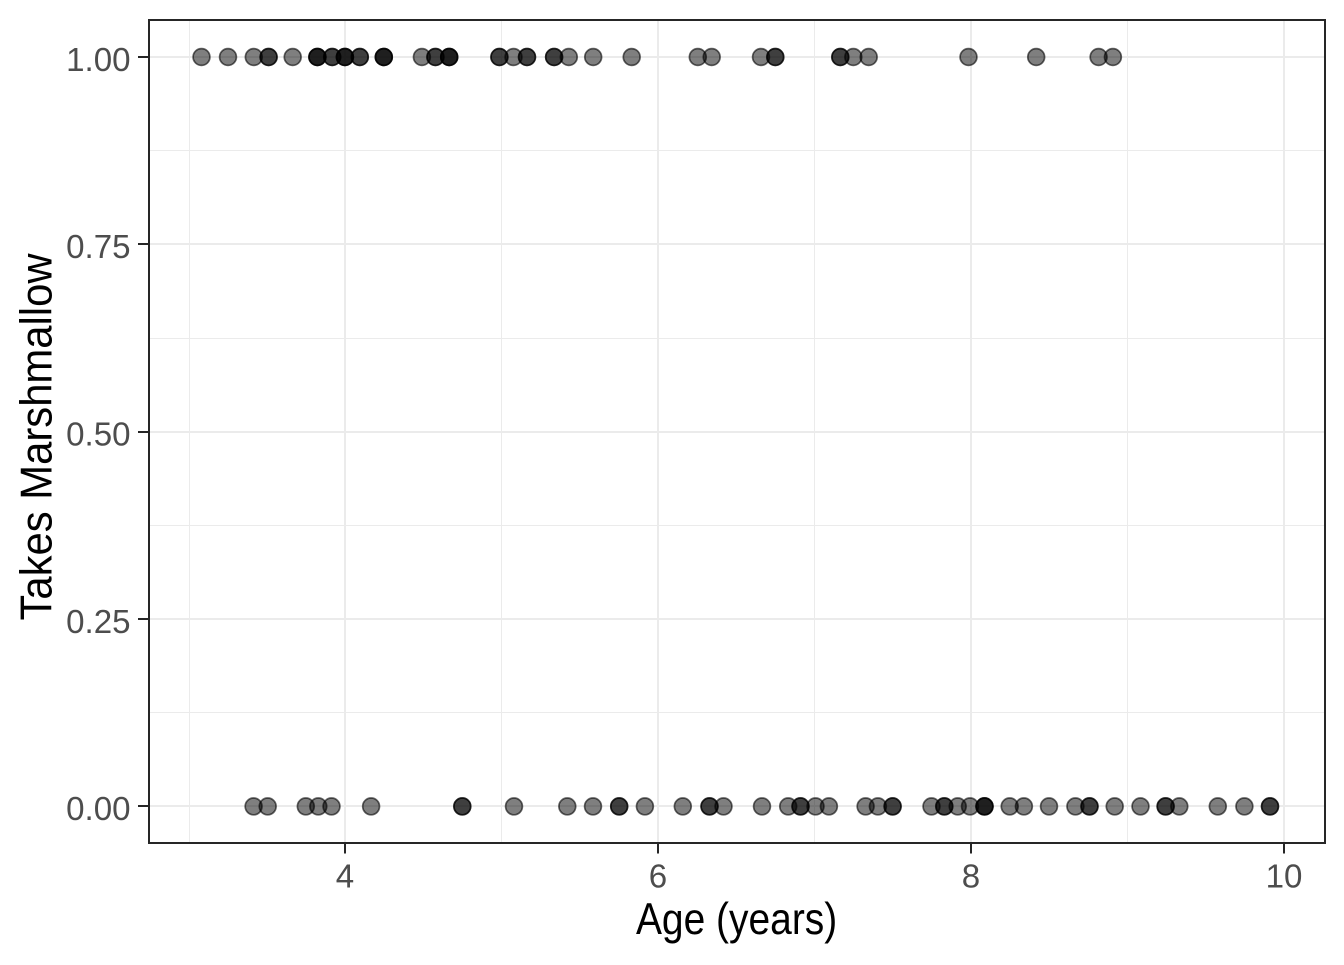  I want to click on svg-text: 0.50, so click(98, 435).